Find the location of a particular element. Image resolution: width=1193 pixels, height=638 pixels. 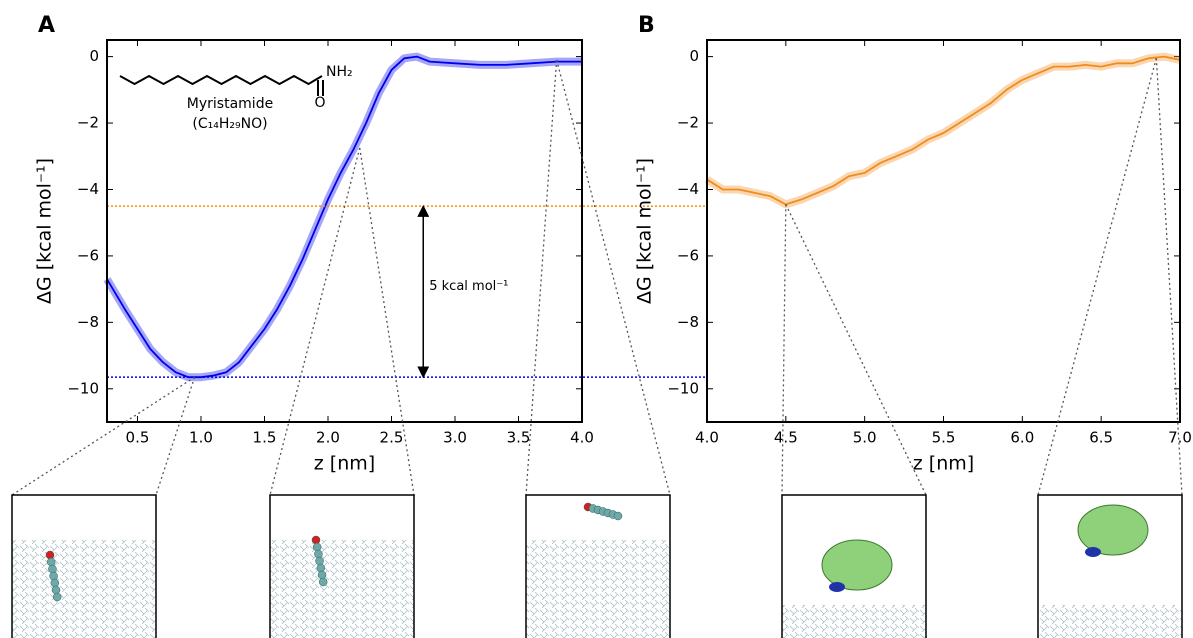

x-tick-label: 1.5 is located at coordinates (265, 438).